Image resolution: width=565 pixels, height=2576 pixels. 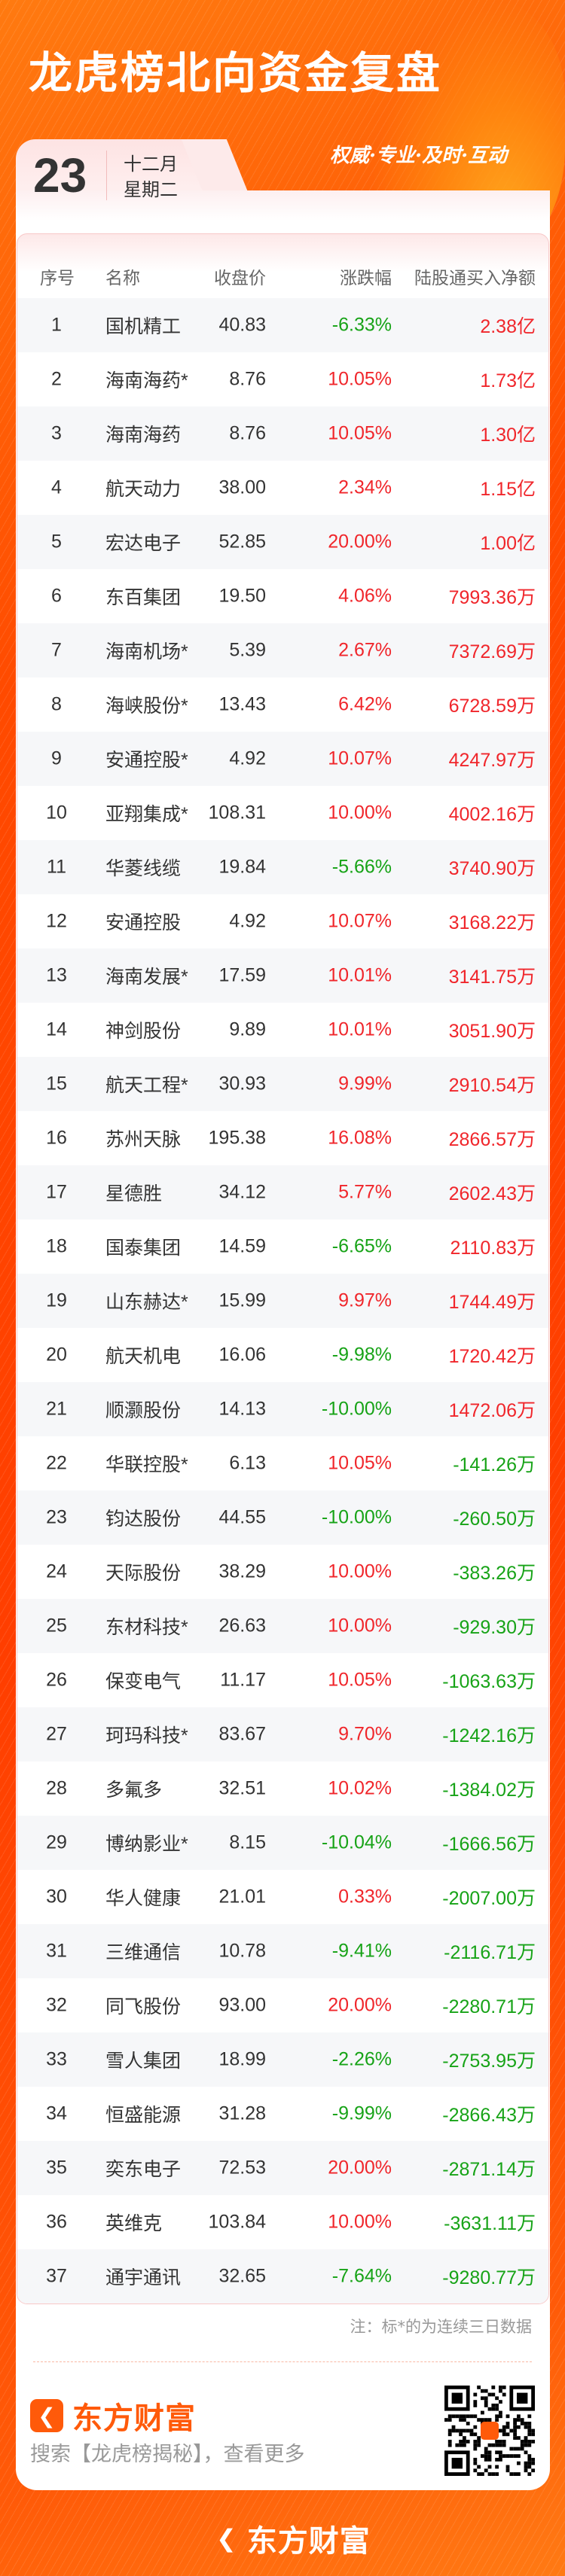 I want to click on table-row: 29 博纳影业* 8.15 -10.04% -1666.56万, so click(x=282, y=1843).